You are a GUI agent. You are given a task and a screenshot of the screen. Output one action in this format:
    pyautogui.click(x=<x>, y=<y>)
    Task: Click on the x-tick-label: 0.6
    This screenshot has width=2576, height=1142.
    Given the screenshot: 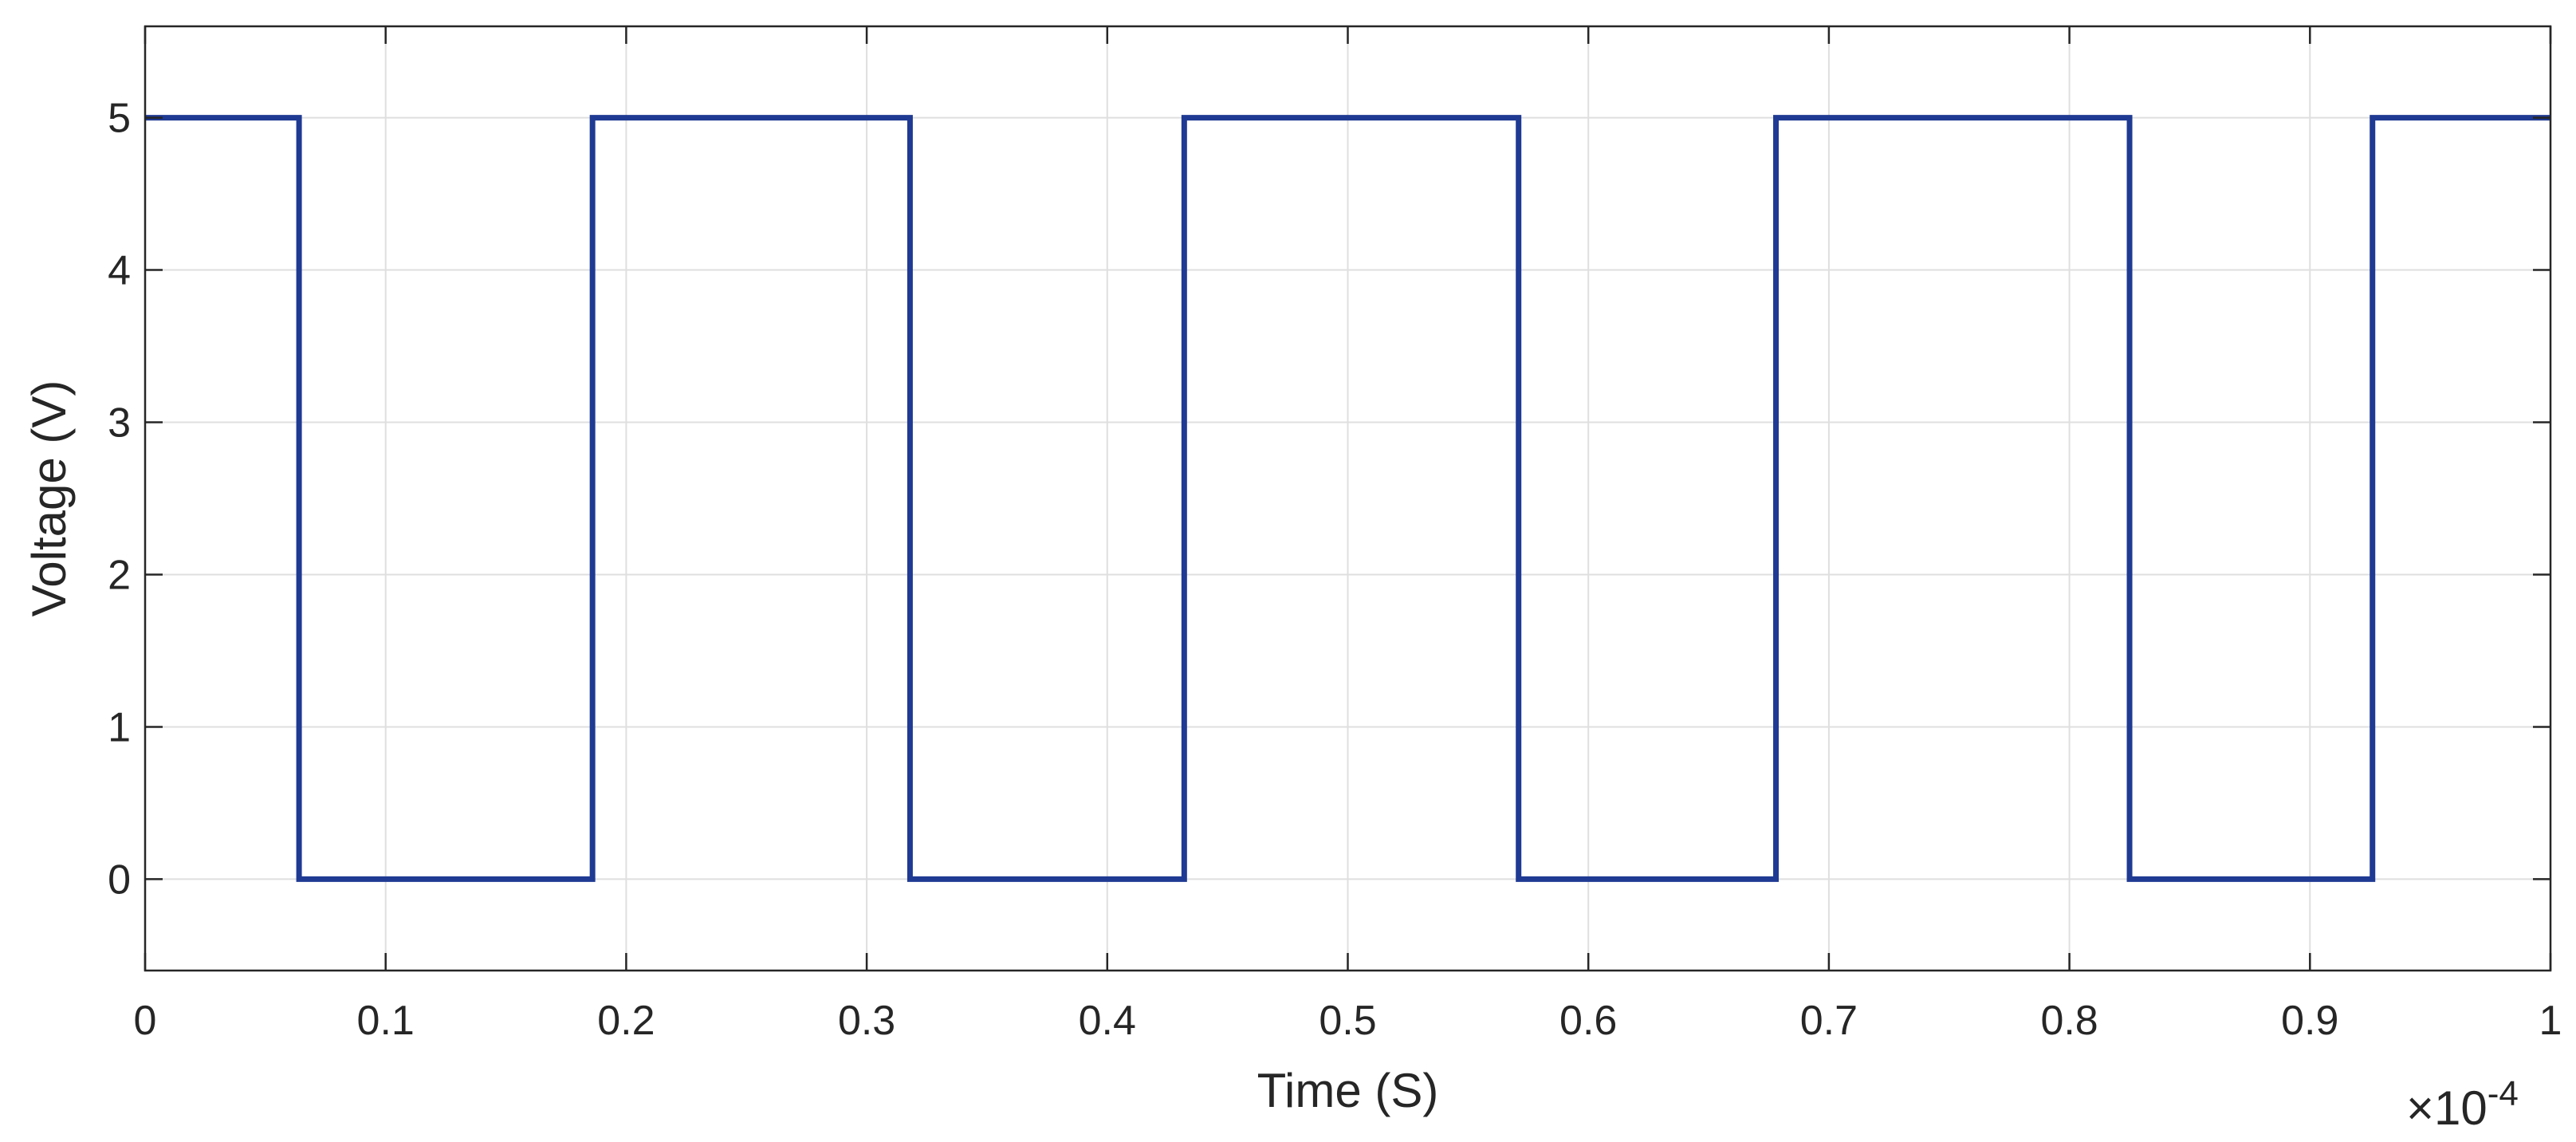 What is the action you would take?
    pyautogui.click(x=1588, y=1021)
    